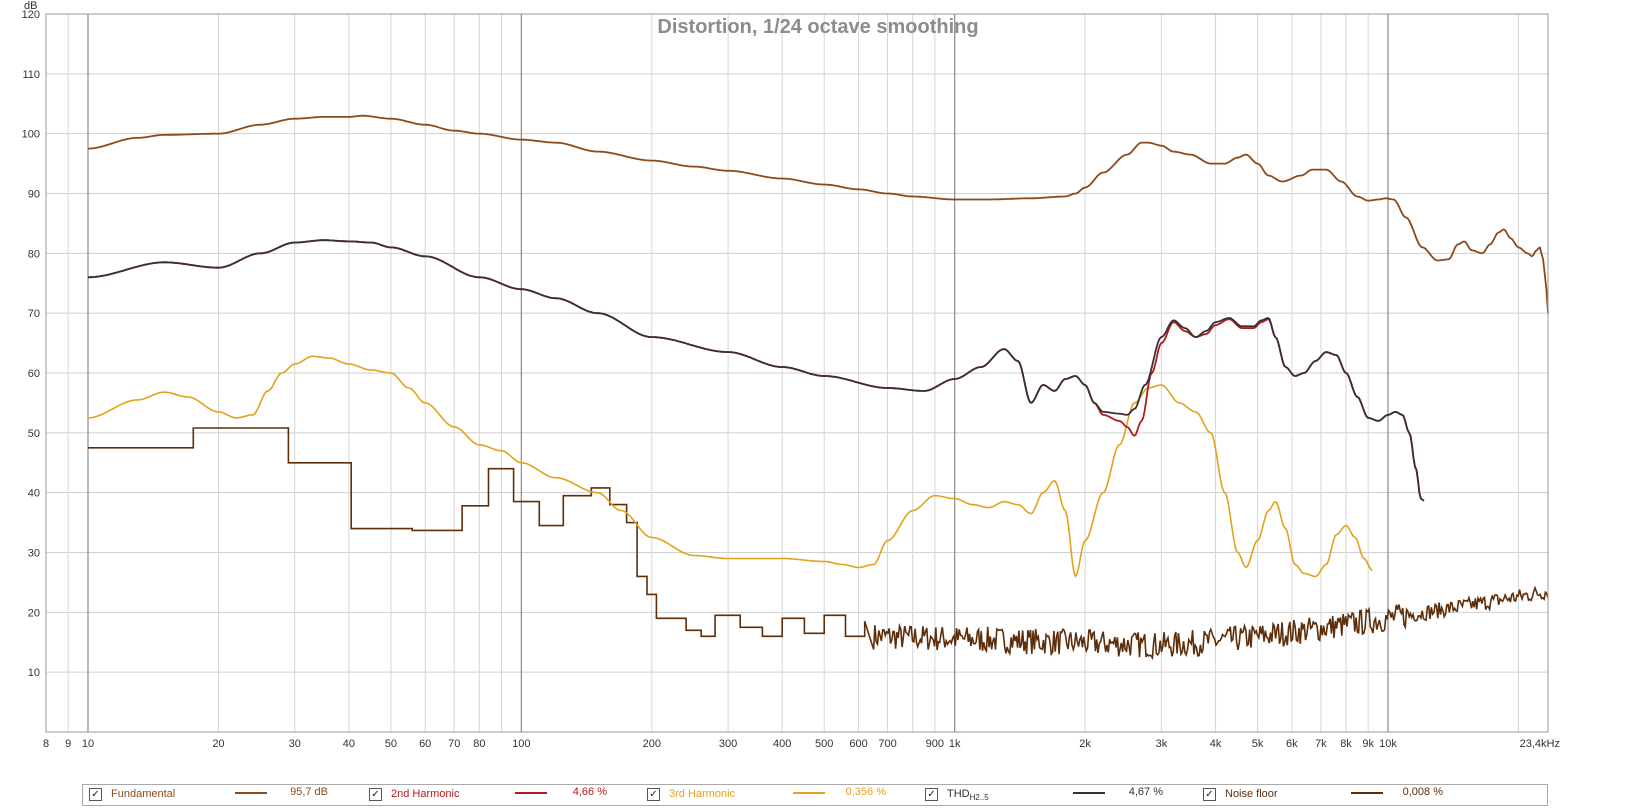 Image resolution: width=1633 pixels, height=809 pixels. I want to click on x-tick-label: 20, so click(218, 744).